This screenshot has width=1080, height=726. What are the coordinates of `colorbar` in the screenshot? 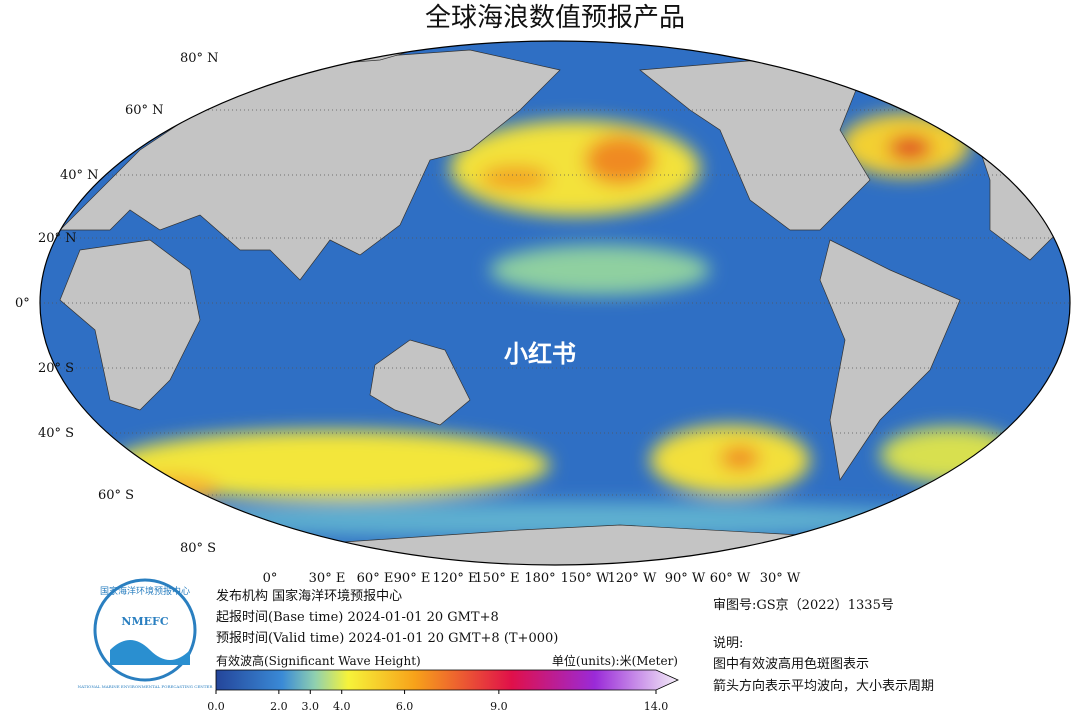 It's located at (447, 680).